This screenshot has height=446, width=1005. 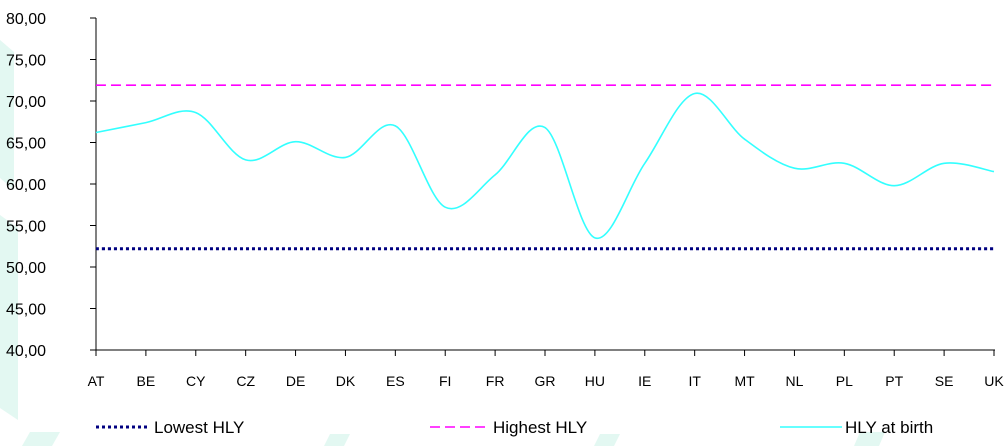 I want to click on x-tick-label: BE, so click(x=146, y=381).